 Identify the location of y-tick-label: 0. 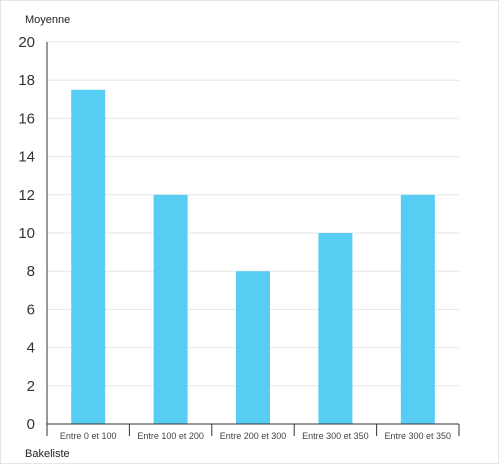
(31, 424).